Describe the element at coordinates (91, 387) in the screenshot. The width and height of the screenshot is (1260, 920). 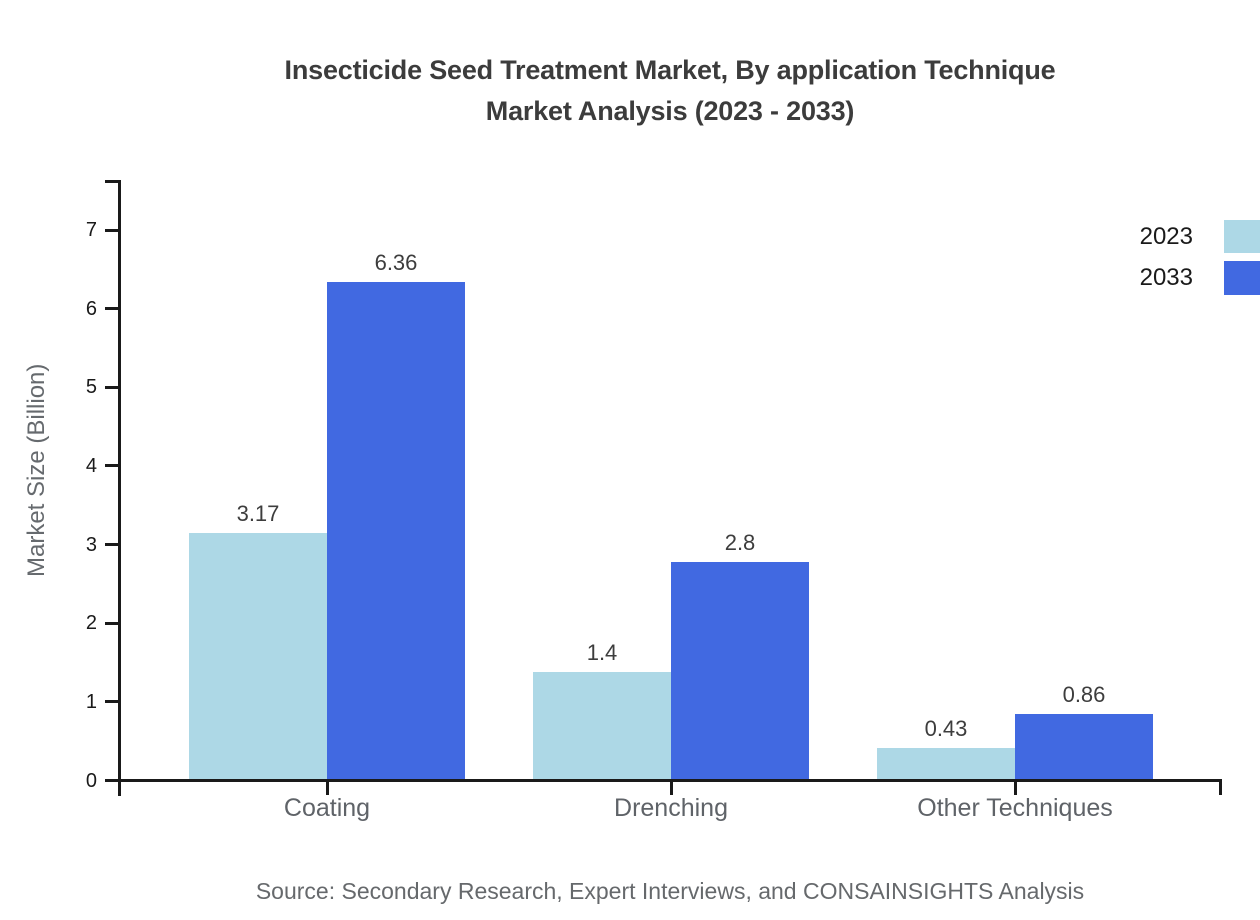
I see `y-tick-label-5: 5` at that location.